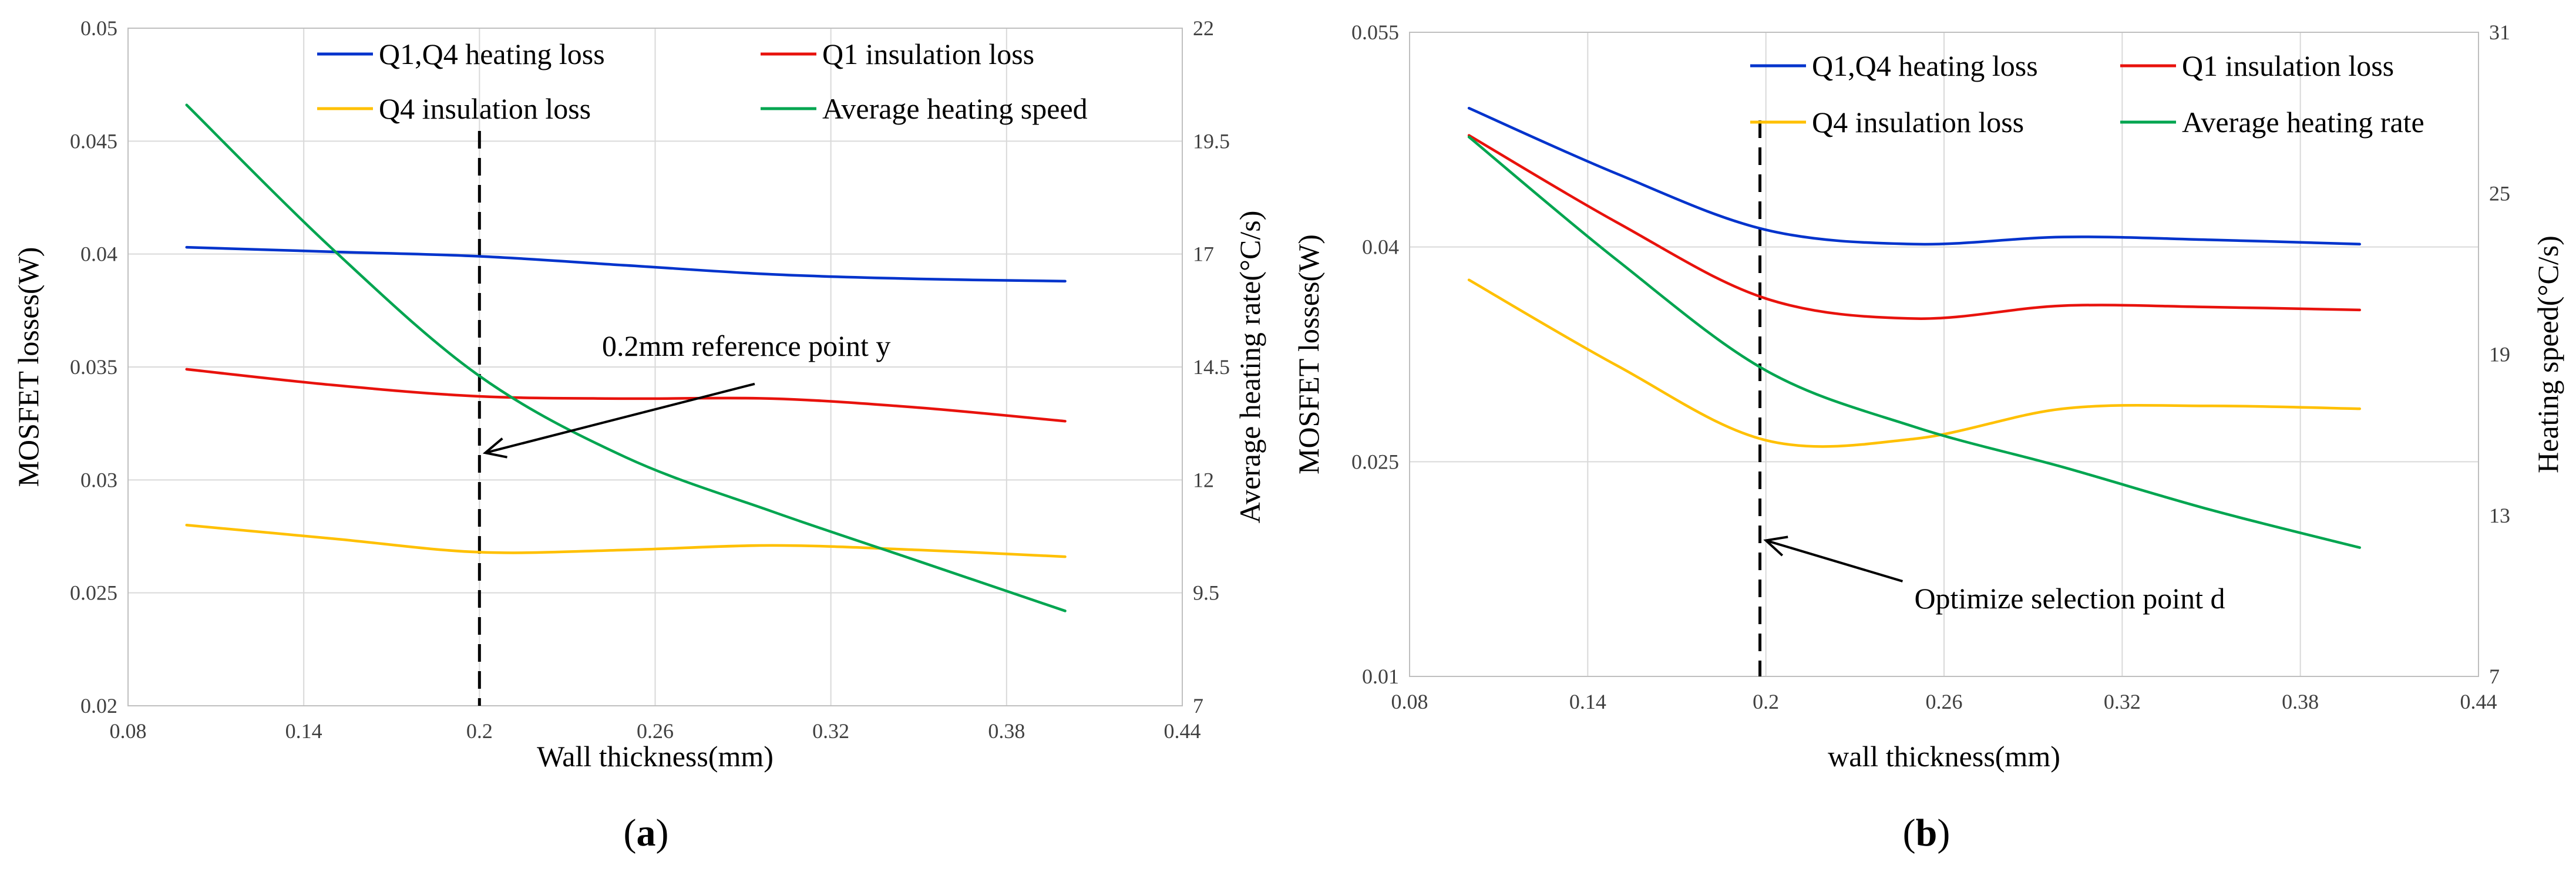 This screenshot has width=2576, height=879. What do you see at coordinates (746, 345) in the screenshot?
I see `annotation-text-a: 0.2mm reference point y` at bounding box center [746, 345].